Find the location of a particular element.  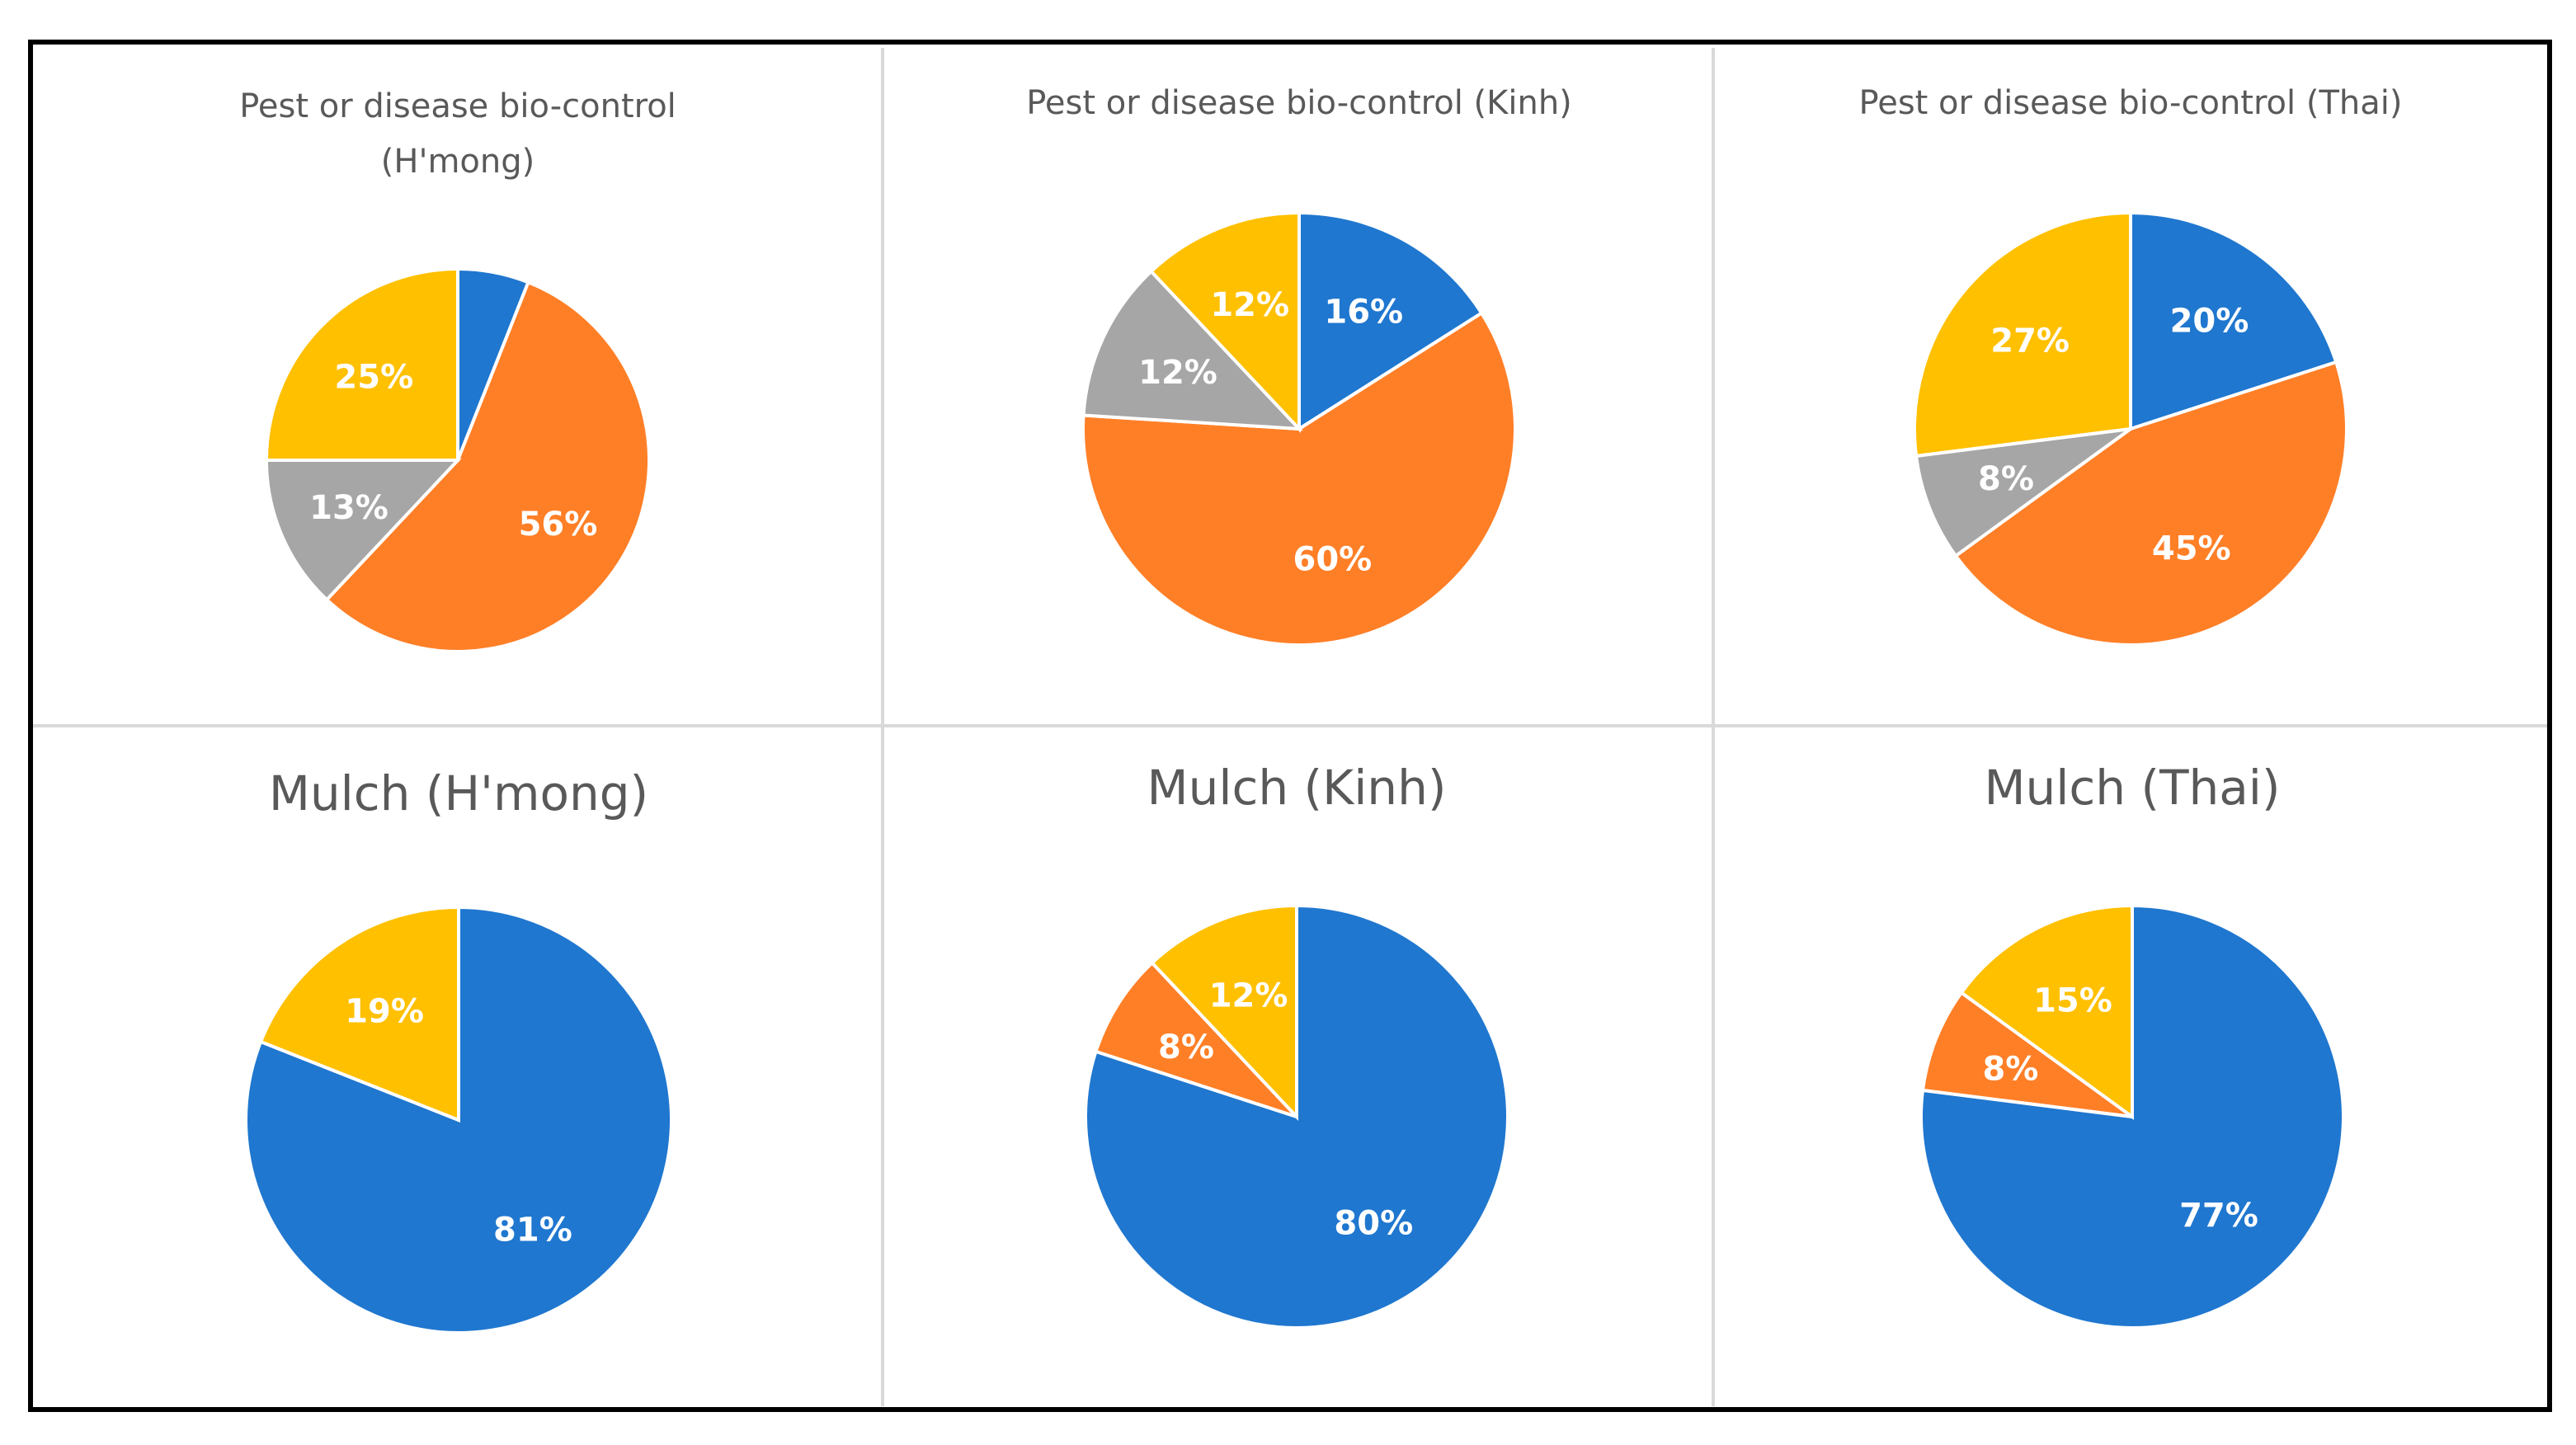

slice-label: 19% is located at coordinates (384, 1012).